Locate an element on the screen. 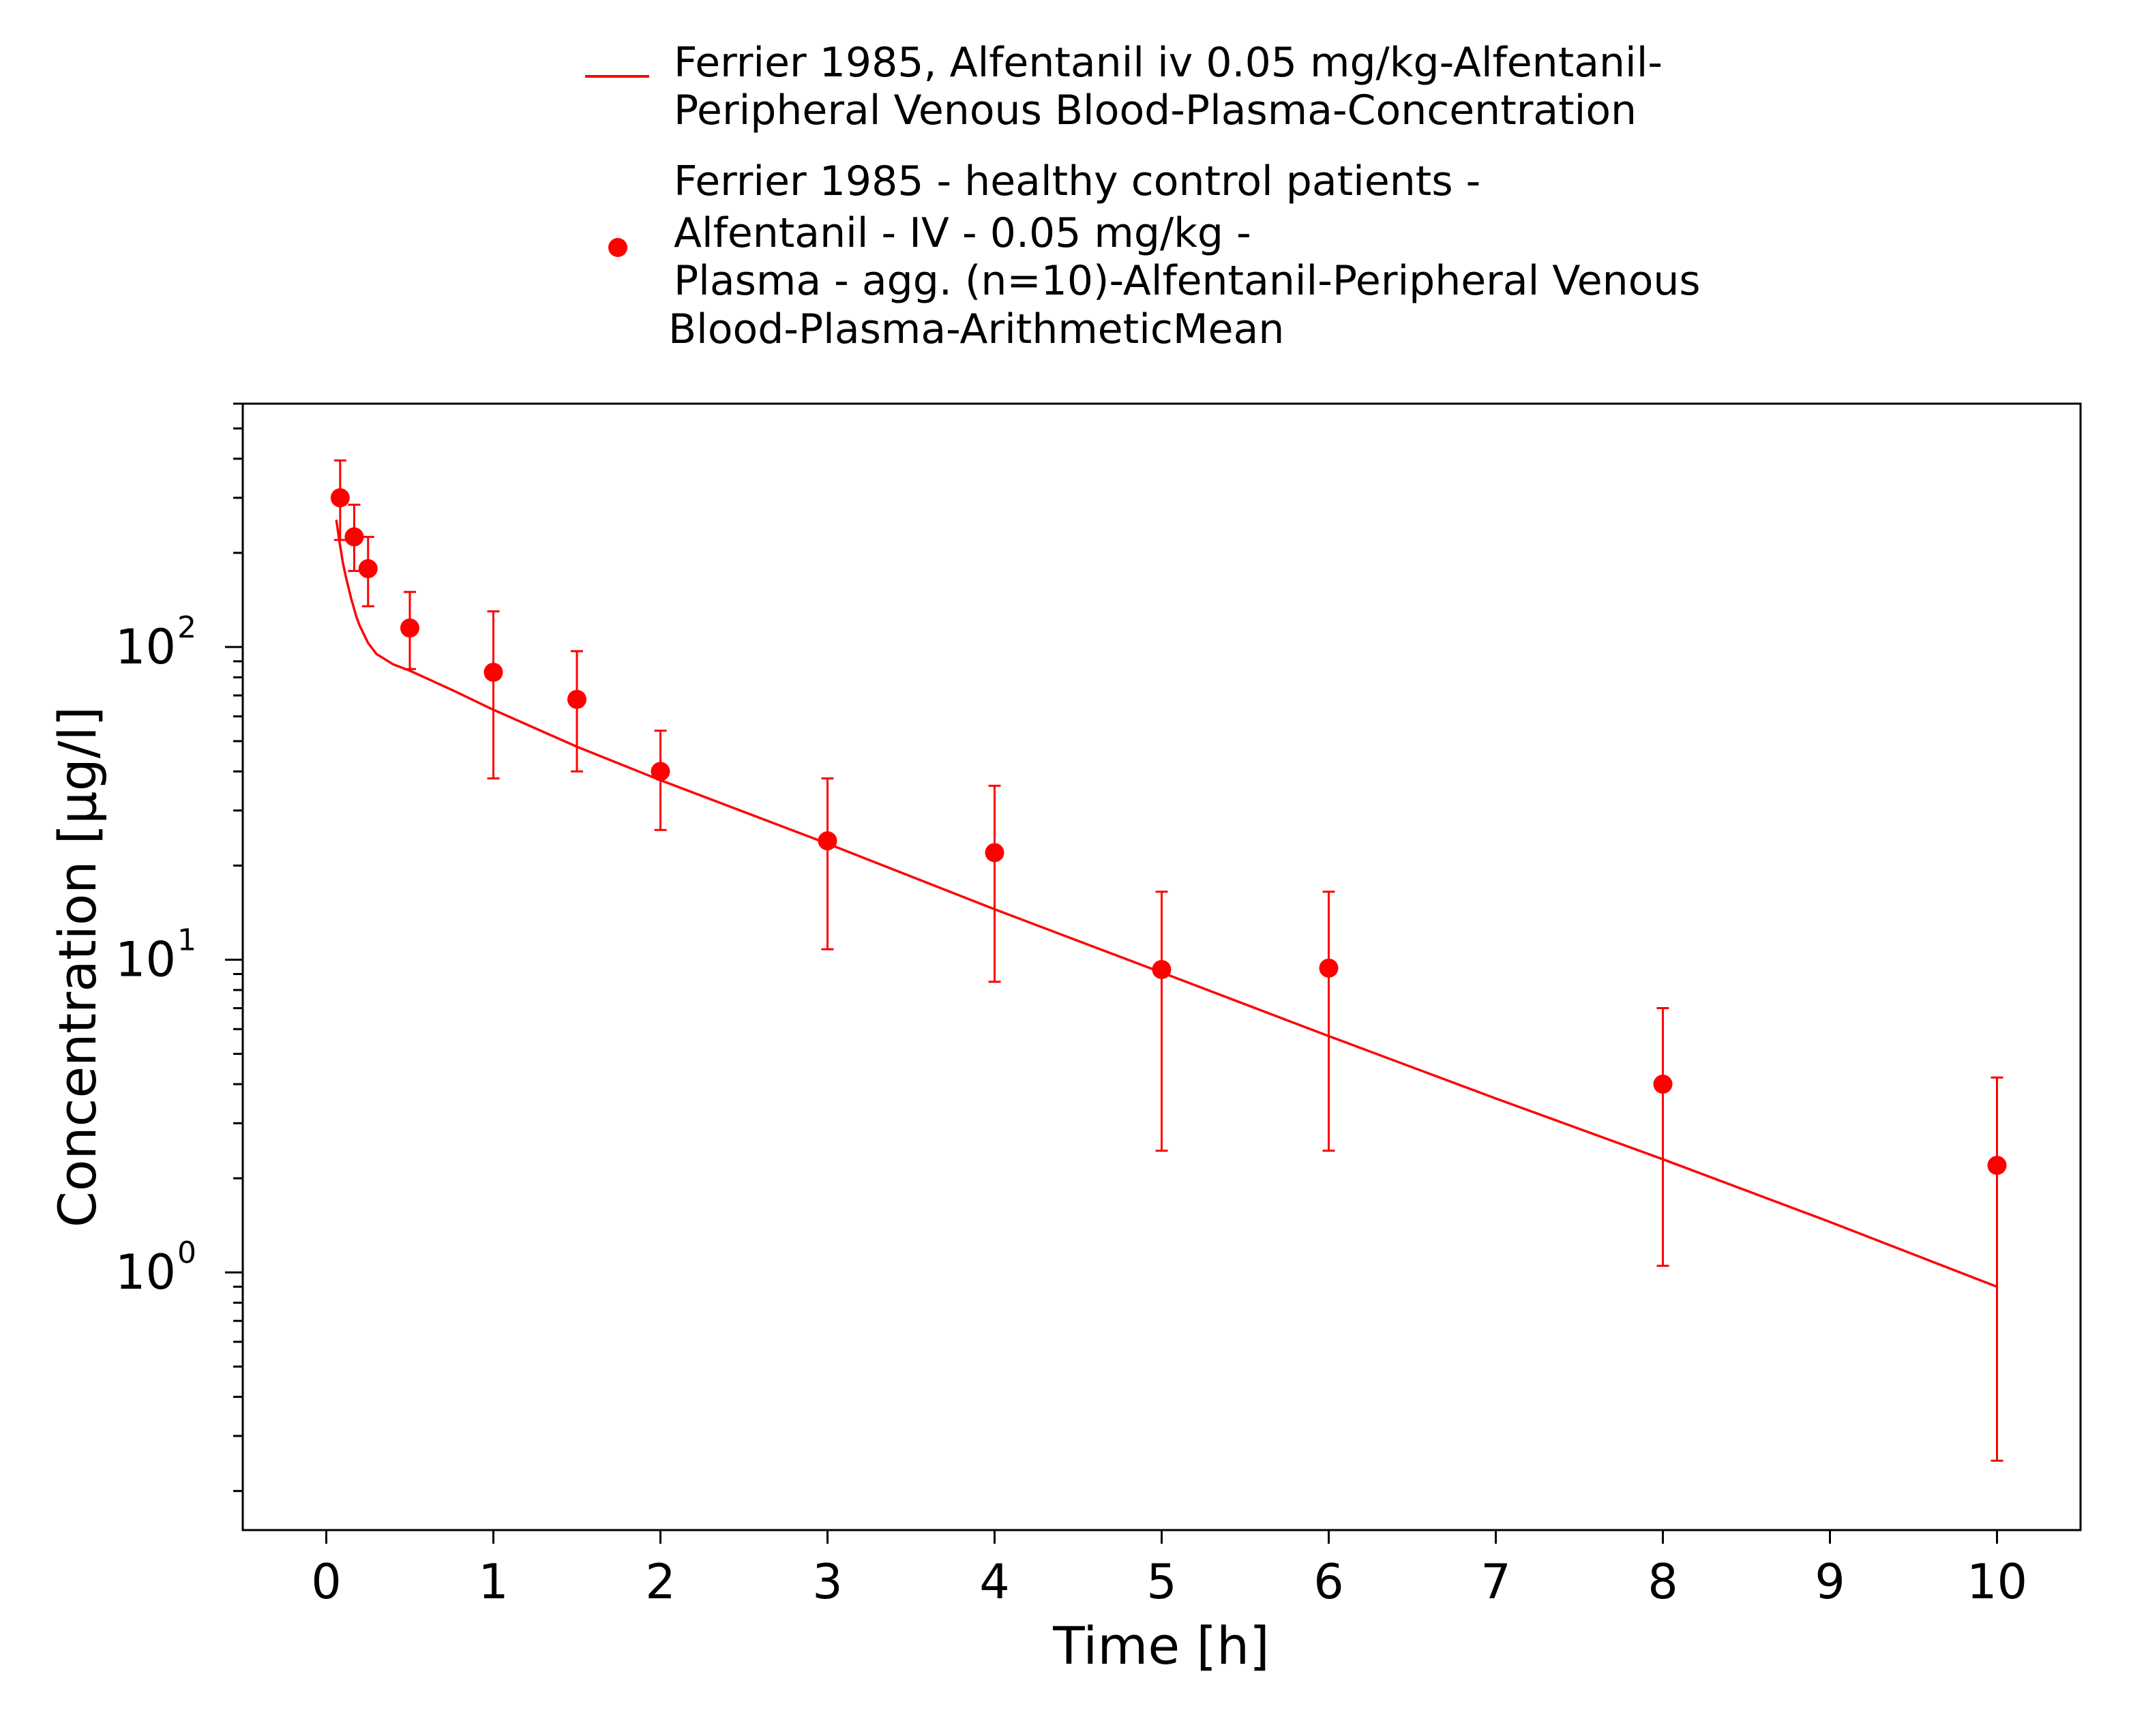 This screenshot has width=2131, height=1736. x-axis-title: Time [h] is located at coordinates (1161, 1646).